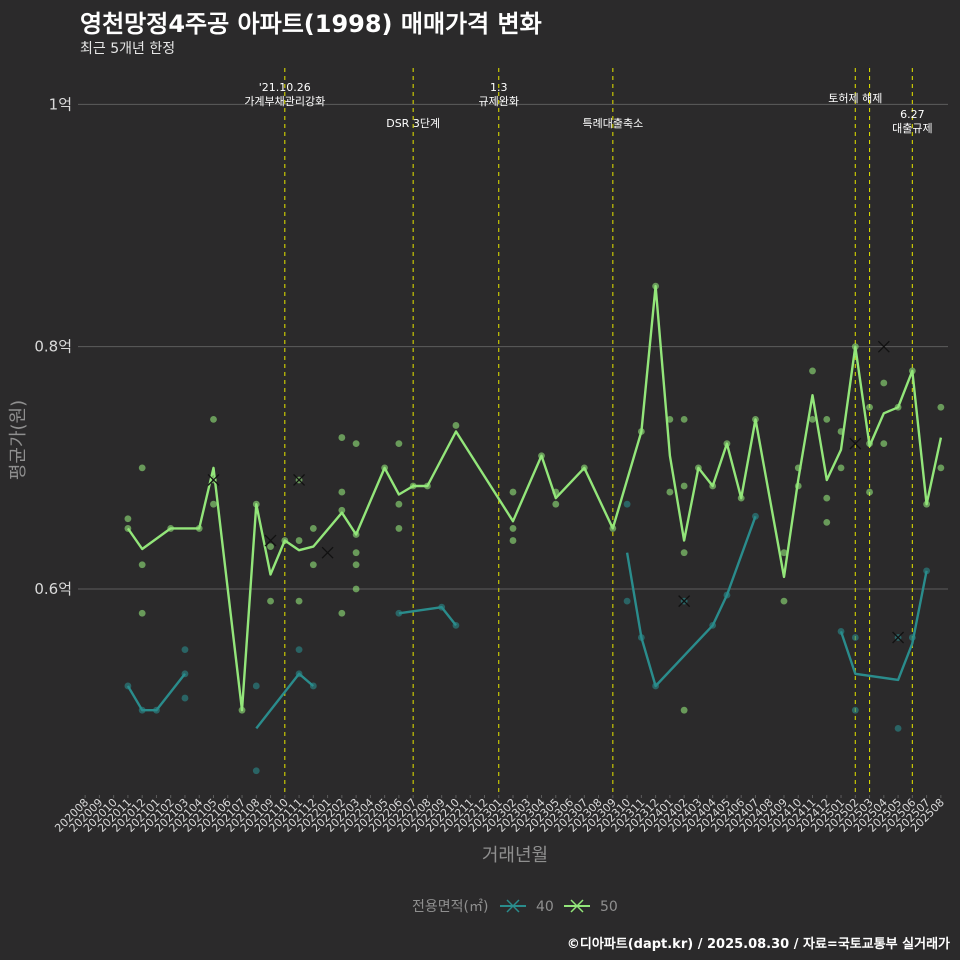  Describe the element at coordinates (53, 589) in the screenshot. I see `y-tick-label: 0.6억` at that location.